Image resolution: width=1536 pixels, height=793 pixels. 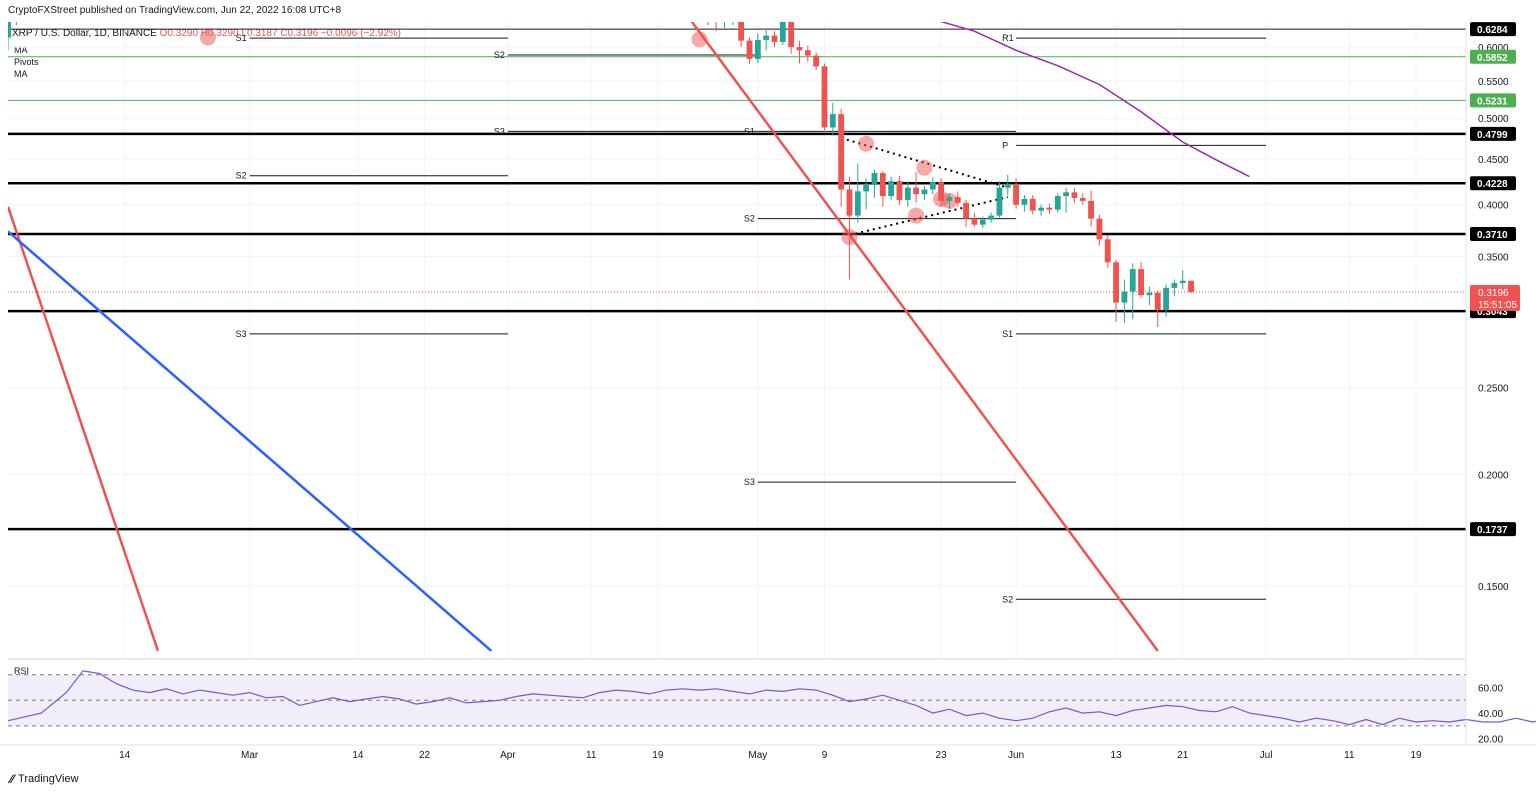 What do you see at coordinates (1490, 740) in the screenshot?
I see `rsi-tick-label-2: 20.00` at bounding box center [1490, 740].